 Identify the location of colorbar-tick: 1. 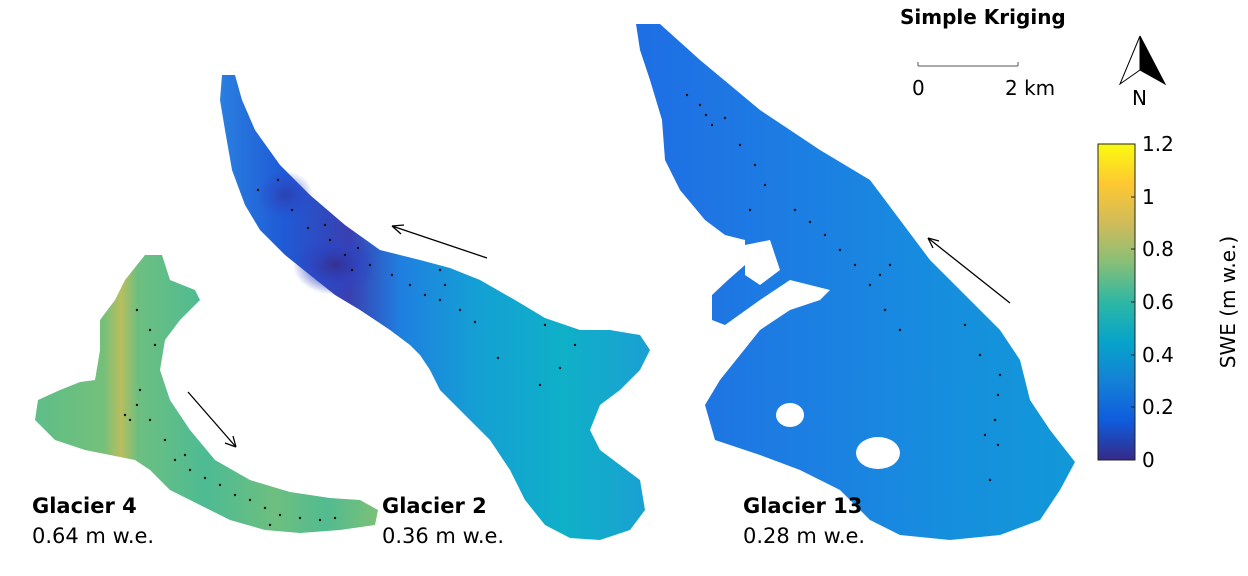
(1148, 197).